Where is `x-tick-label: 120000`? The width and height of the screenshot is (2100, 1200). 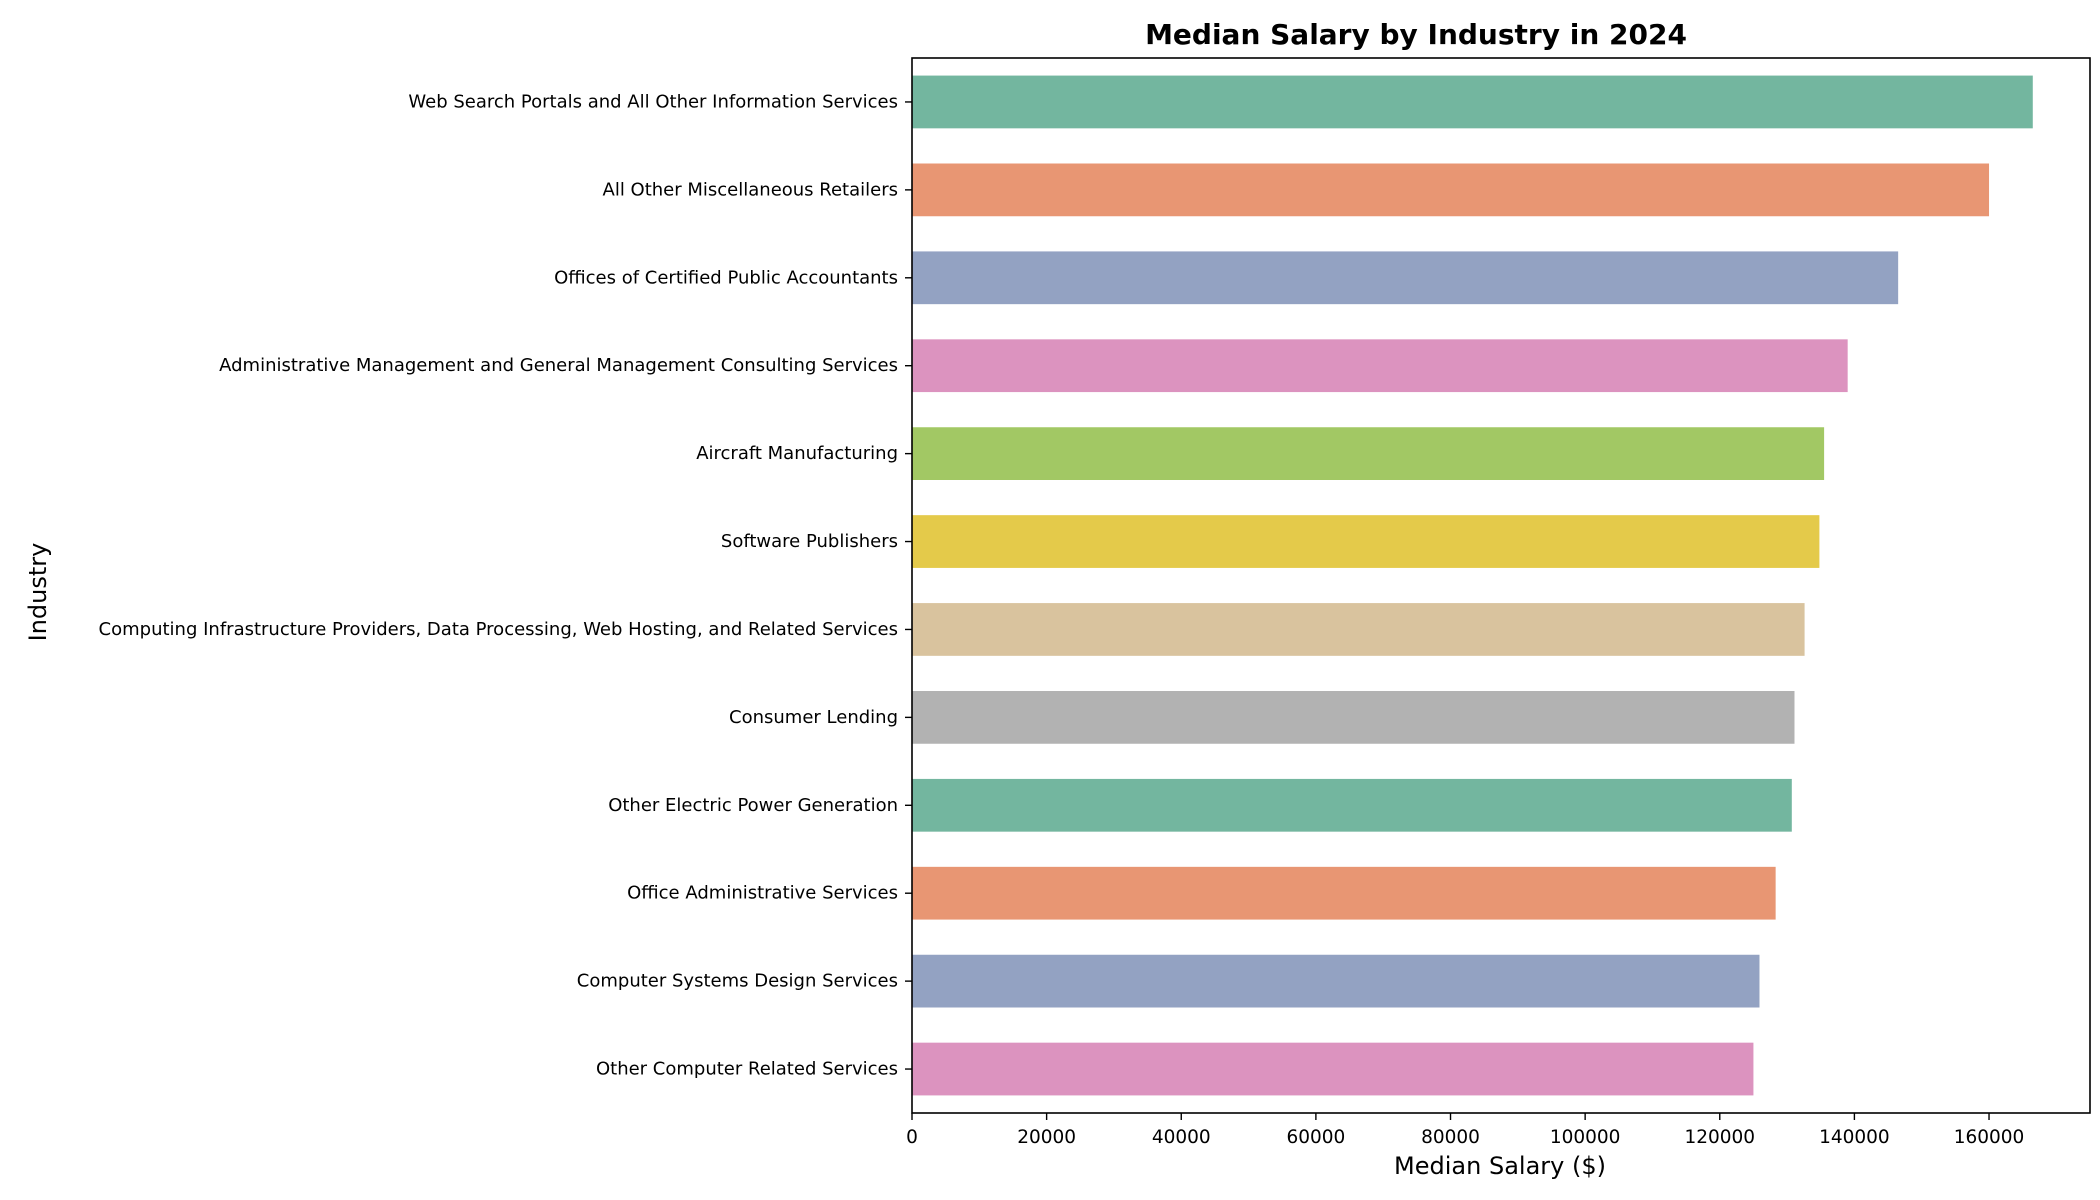
x-tick-label: 120000 is located at coordinates (1719, 1137).